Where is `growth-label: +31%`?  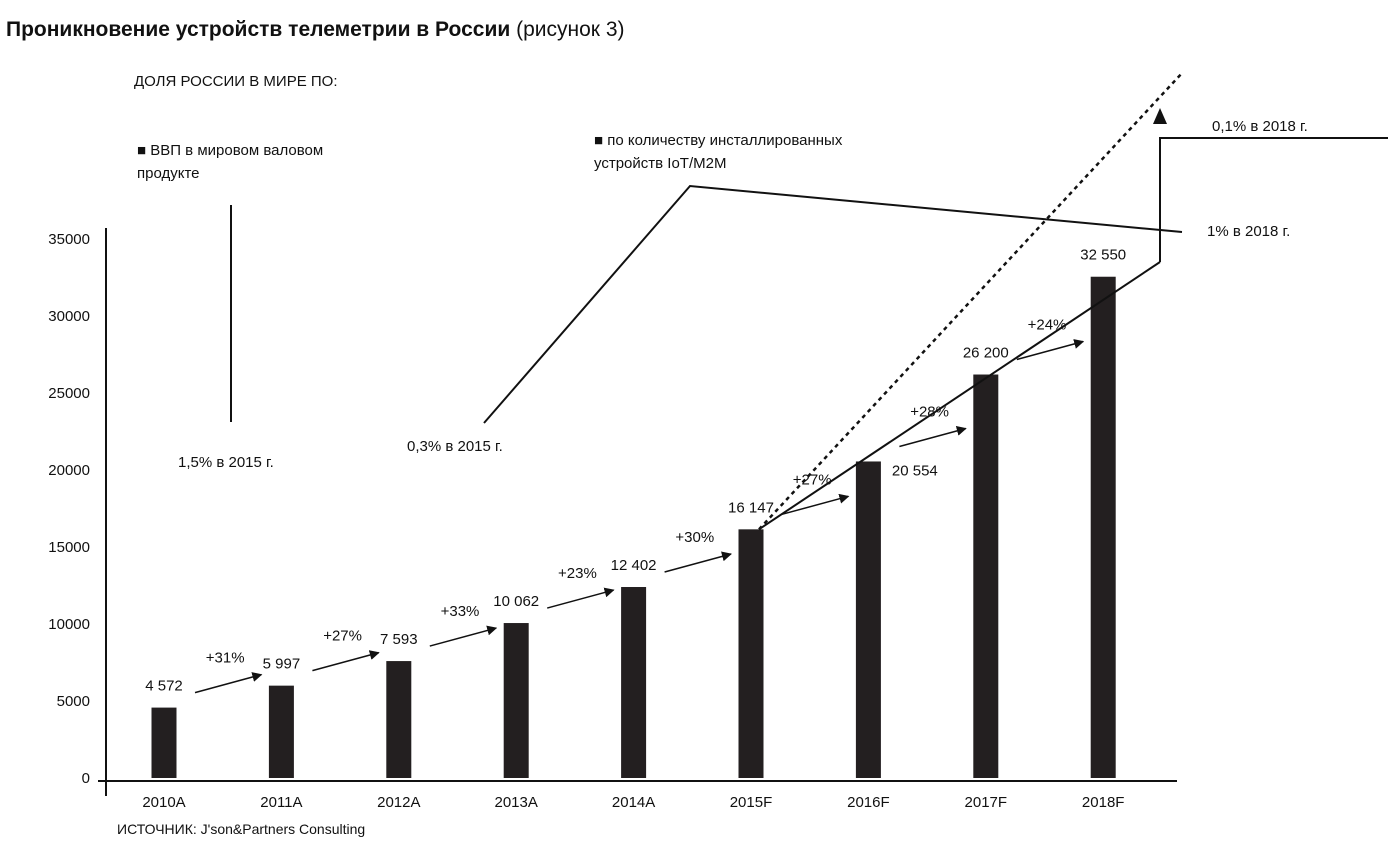 growth-label: +31% is located at coordinates (225, 658).